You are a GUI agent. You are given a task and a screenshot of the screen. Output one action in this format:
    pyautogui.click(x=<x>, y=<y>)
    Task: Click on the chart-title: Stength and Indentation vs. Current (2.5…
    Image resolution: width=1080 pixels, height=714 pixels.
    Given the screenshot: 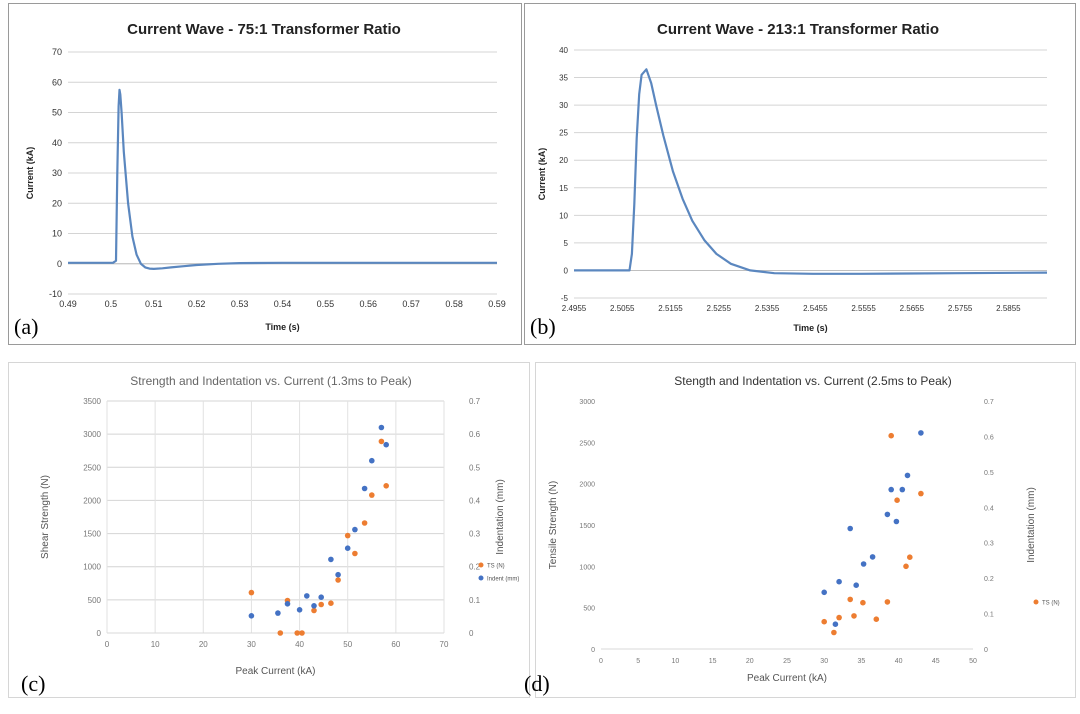 What is the action you would take?
    pyautogui.click(x=813, y=381)
    